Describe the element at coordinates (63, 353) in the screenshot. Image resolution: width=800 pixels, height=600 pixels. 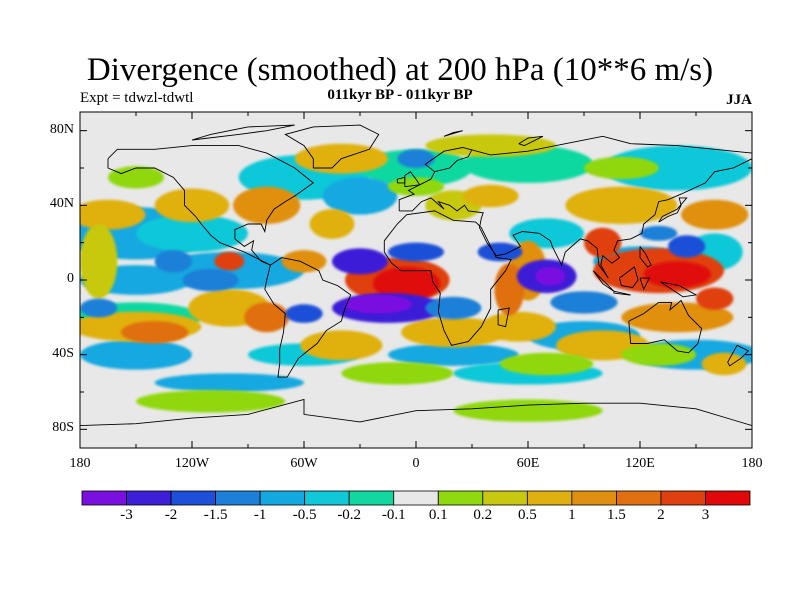
I see `lat-label: 40S` at that location.